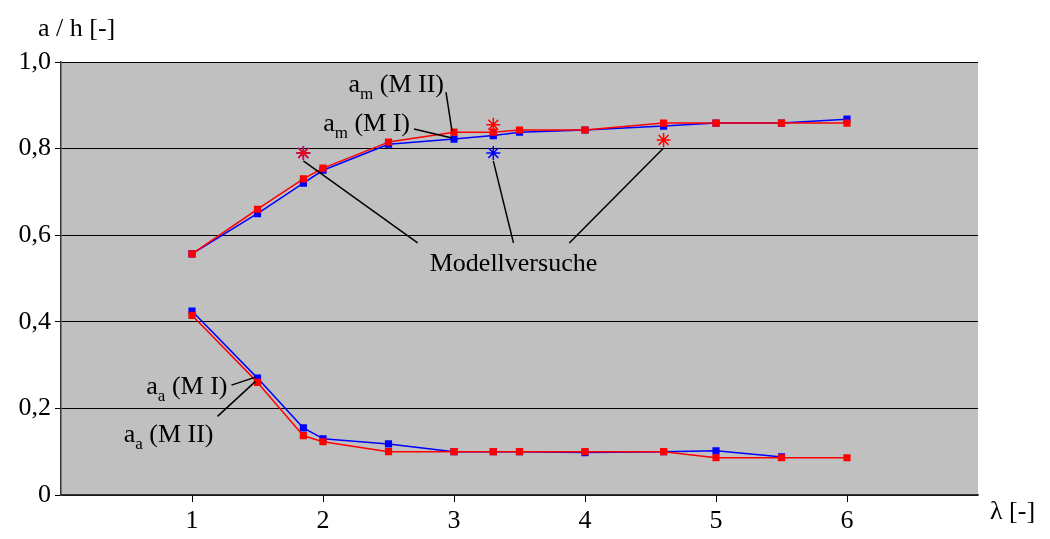 This screenshot has width=1050, height=539. I want to click on x-tick-label: 4, so click(585, 520).